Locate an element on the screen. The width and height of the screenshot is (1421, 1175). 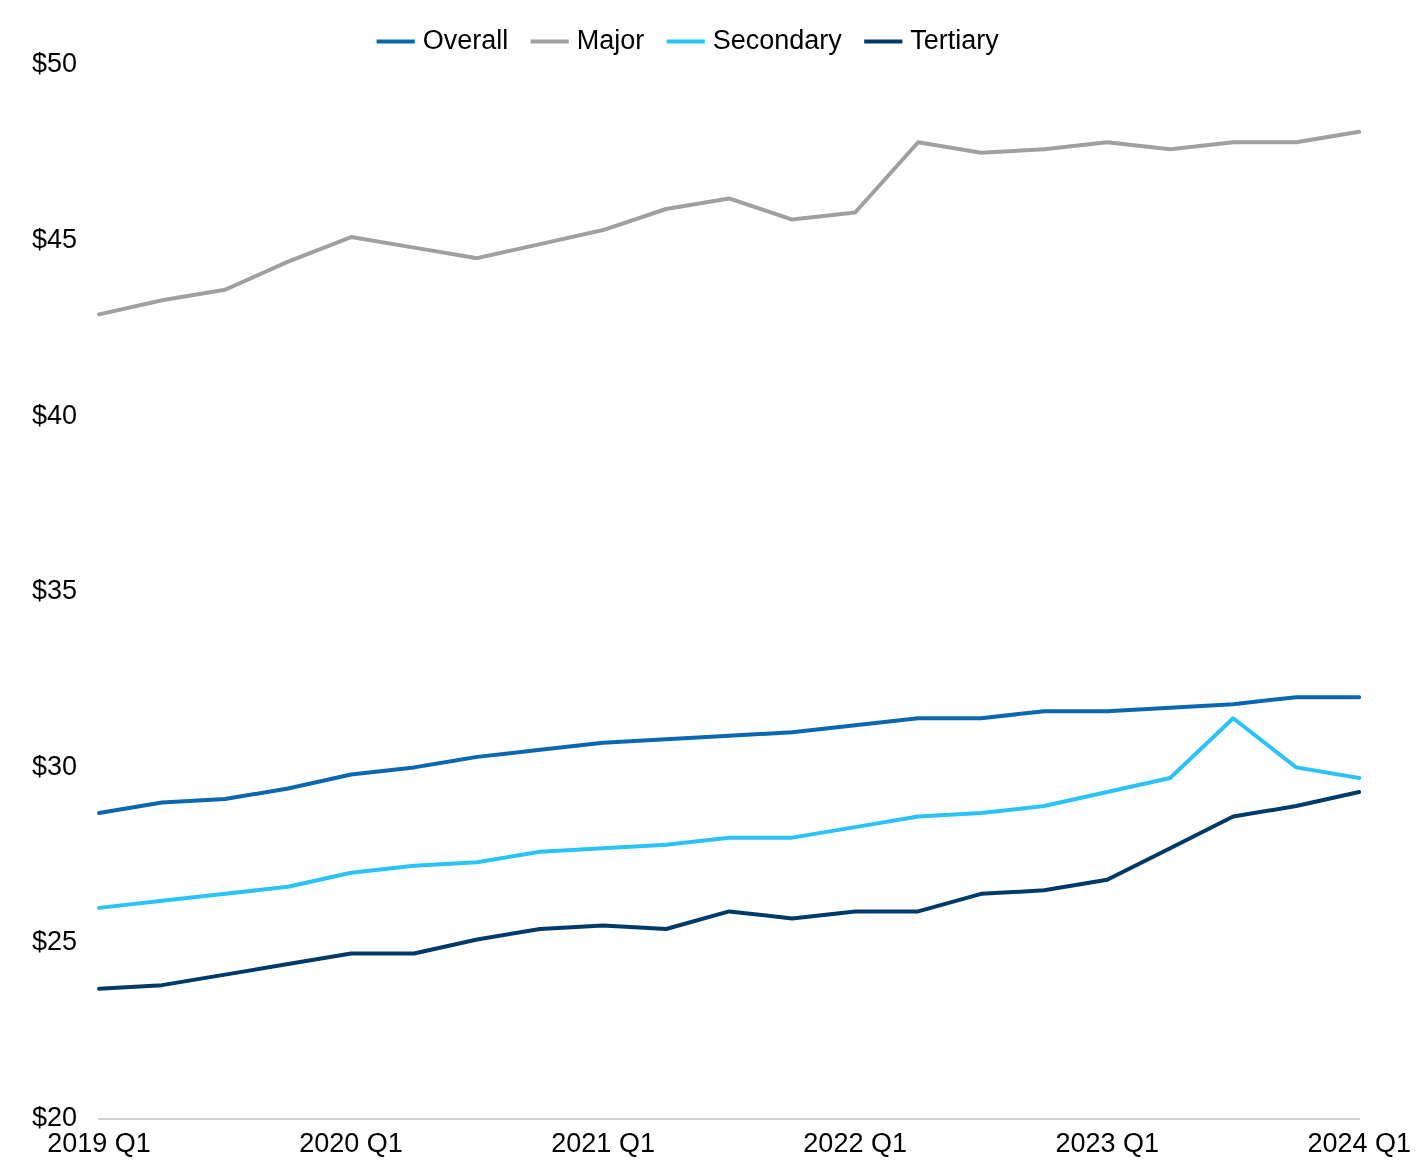
legend-label: Overall is located at coordinates (465, 39).